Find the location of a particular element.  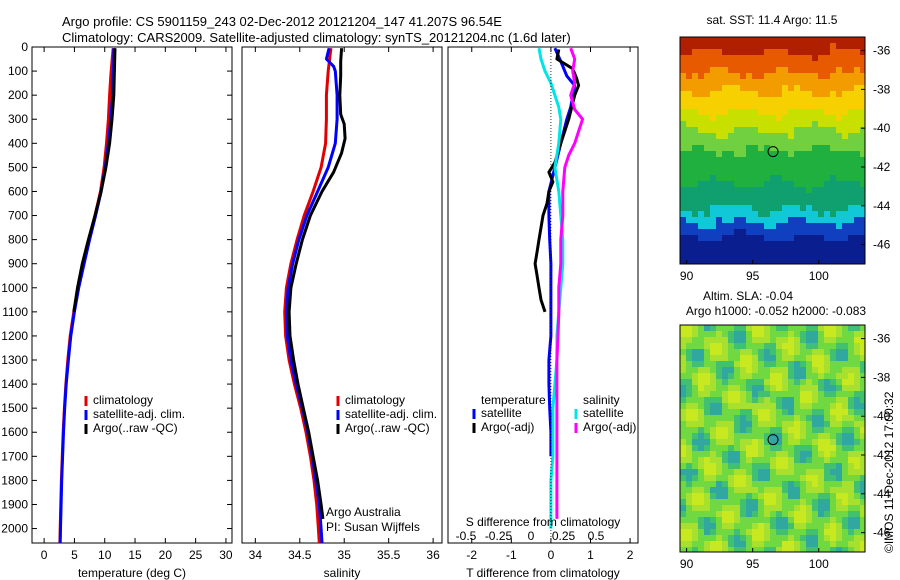

difference-s-tick-label: 0.5 is located at coordinates (596, 536).